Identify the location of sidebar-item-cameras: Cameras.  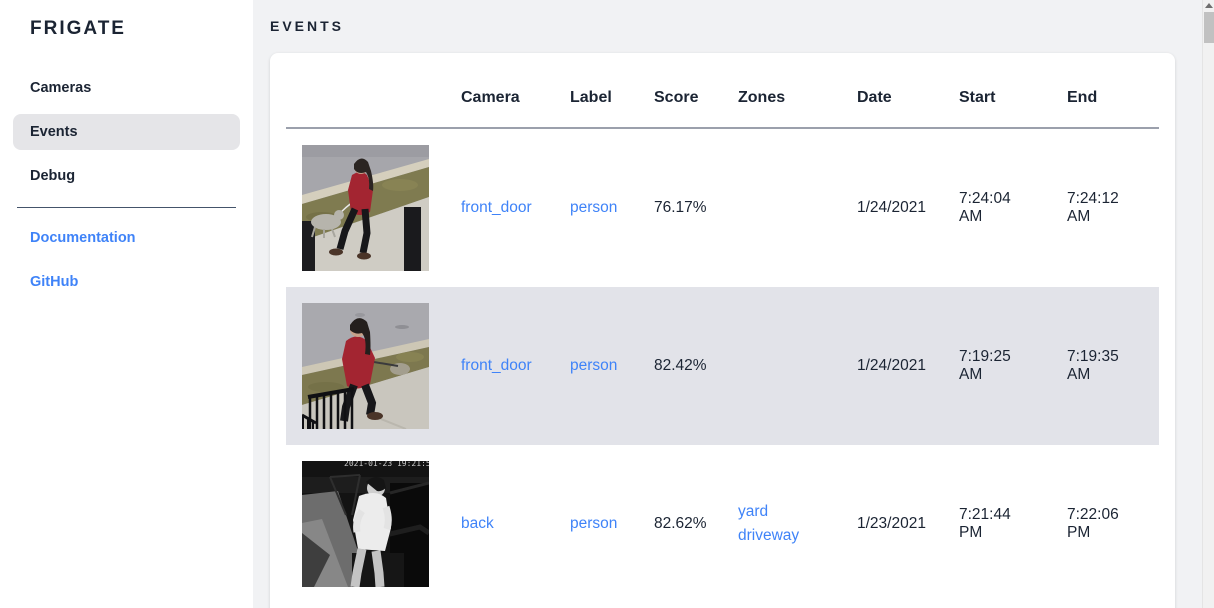
(61, 88).